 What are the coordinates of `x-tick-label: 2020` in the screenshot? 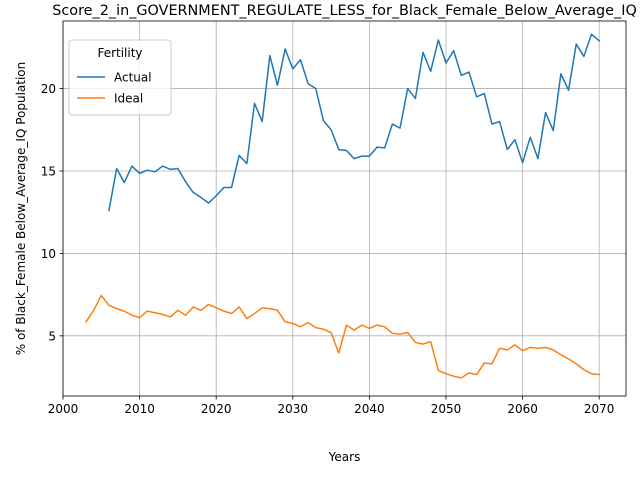 It's located at (216, 409).